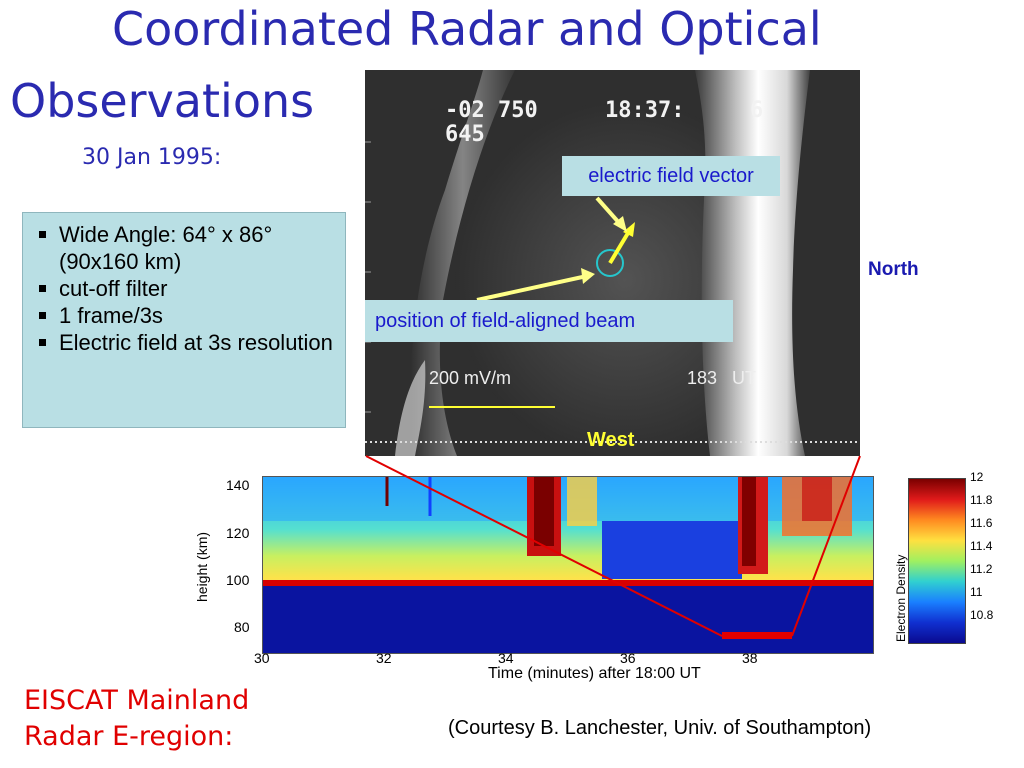 This screenshot has height=768, width=1024. I want to click on heatmap-frame, so click(568, 565).